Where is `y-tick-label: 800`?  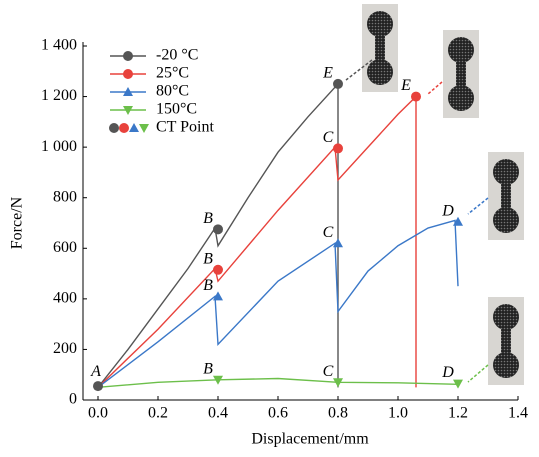
y-tick-label: 800 is located at coordinates (65, 196).